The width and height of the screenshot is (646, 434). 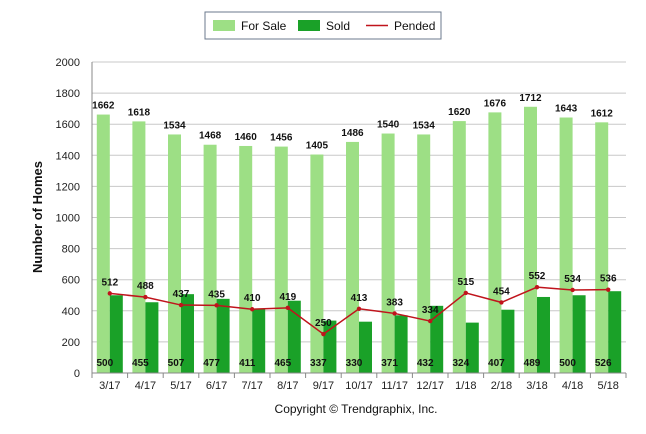 What do you see at coordinates (246, 137) in the screenshot?
I see `data-label-for-sale: 1460` at bounding box center [246, 137].